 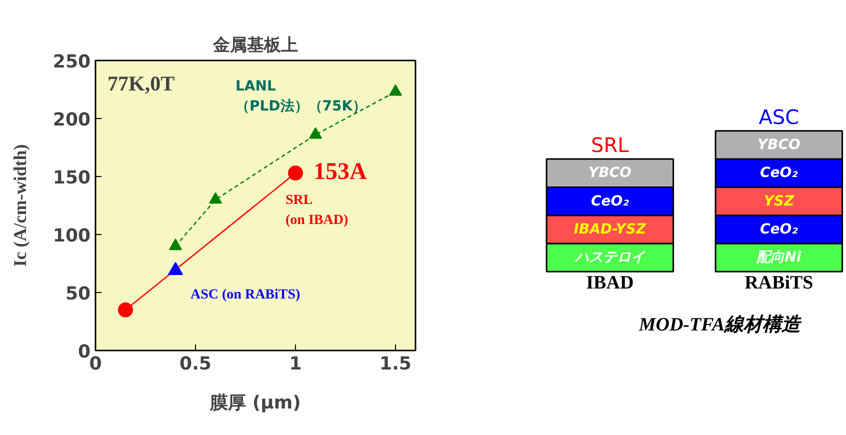 What do you see at coordinates (20, 205) in the screenshot?
I see `y-axis-title: Ic (A/cm-width)` at bounding box center [20, 205].